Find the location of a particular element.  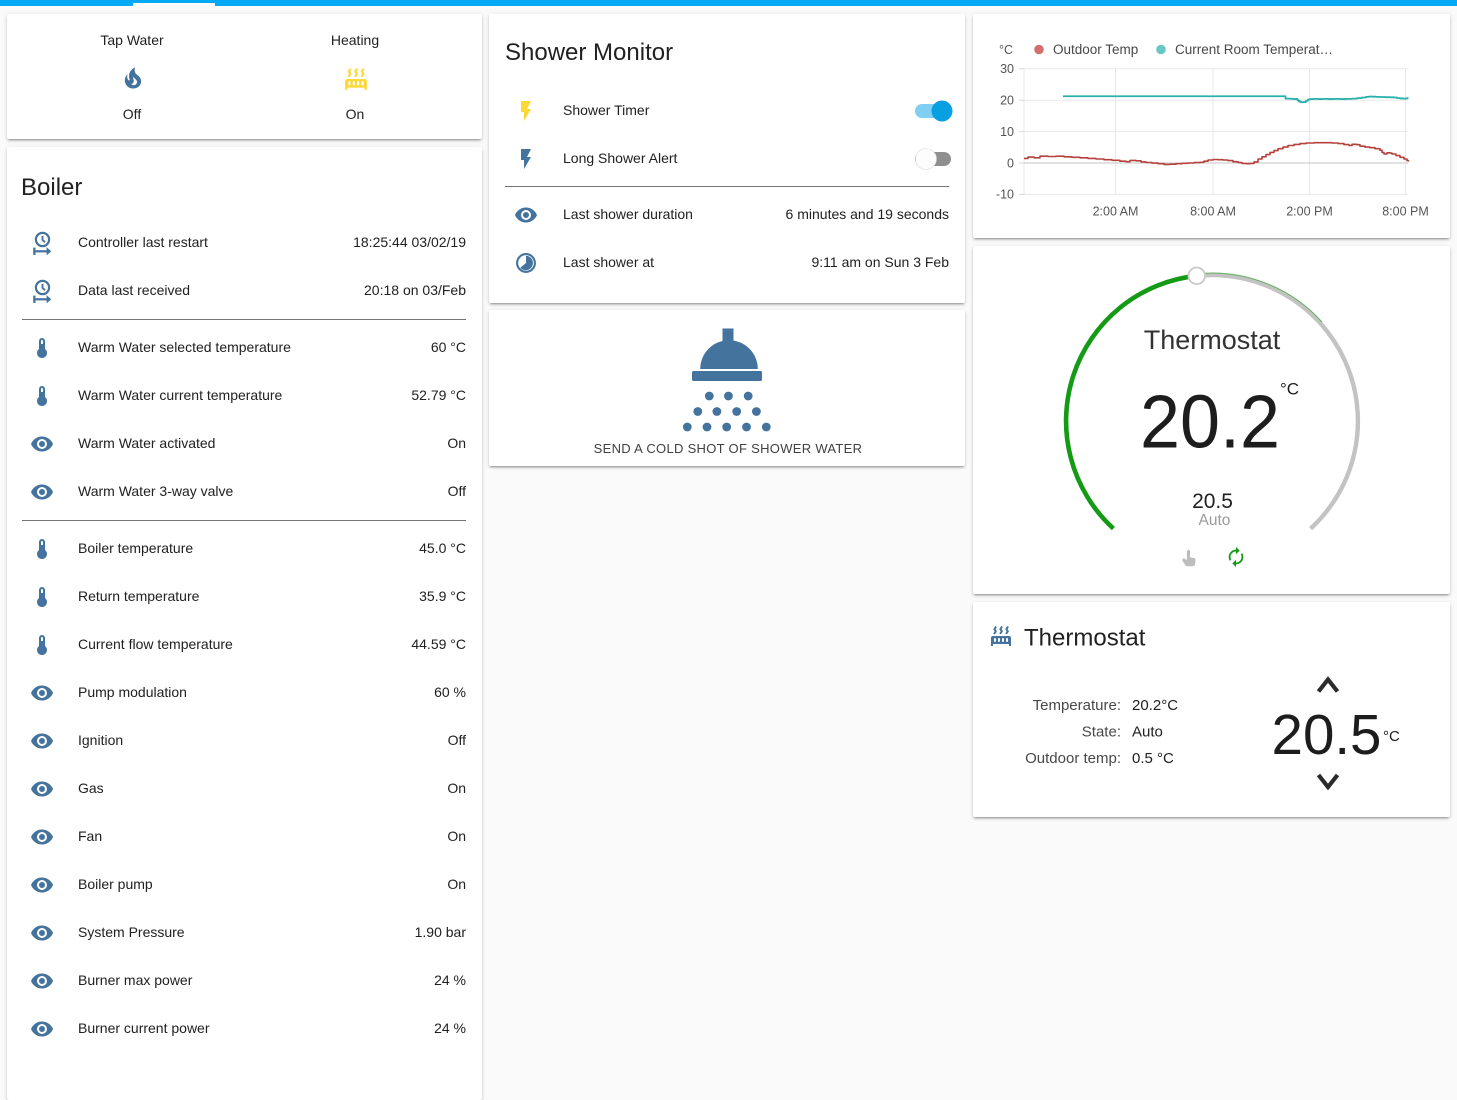

svg-text: Temperature: is located at coordinates (1077, 705).